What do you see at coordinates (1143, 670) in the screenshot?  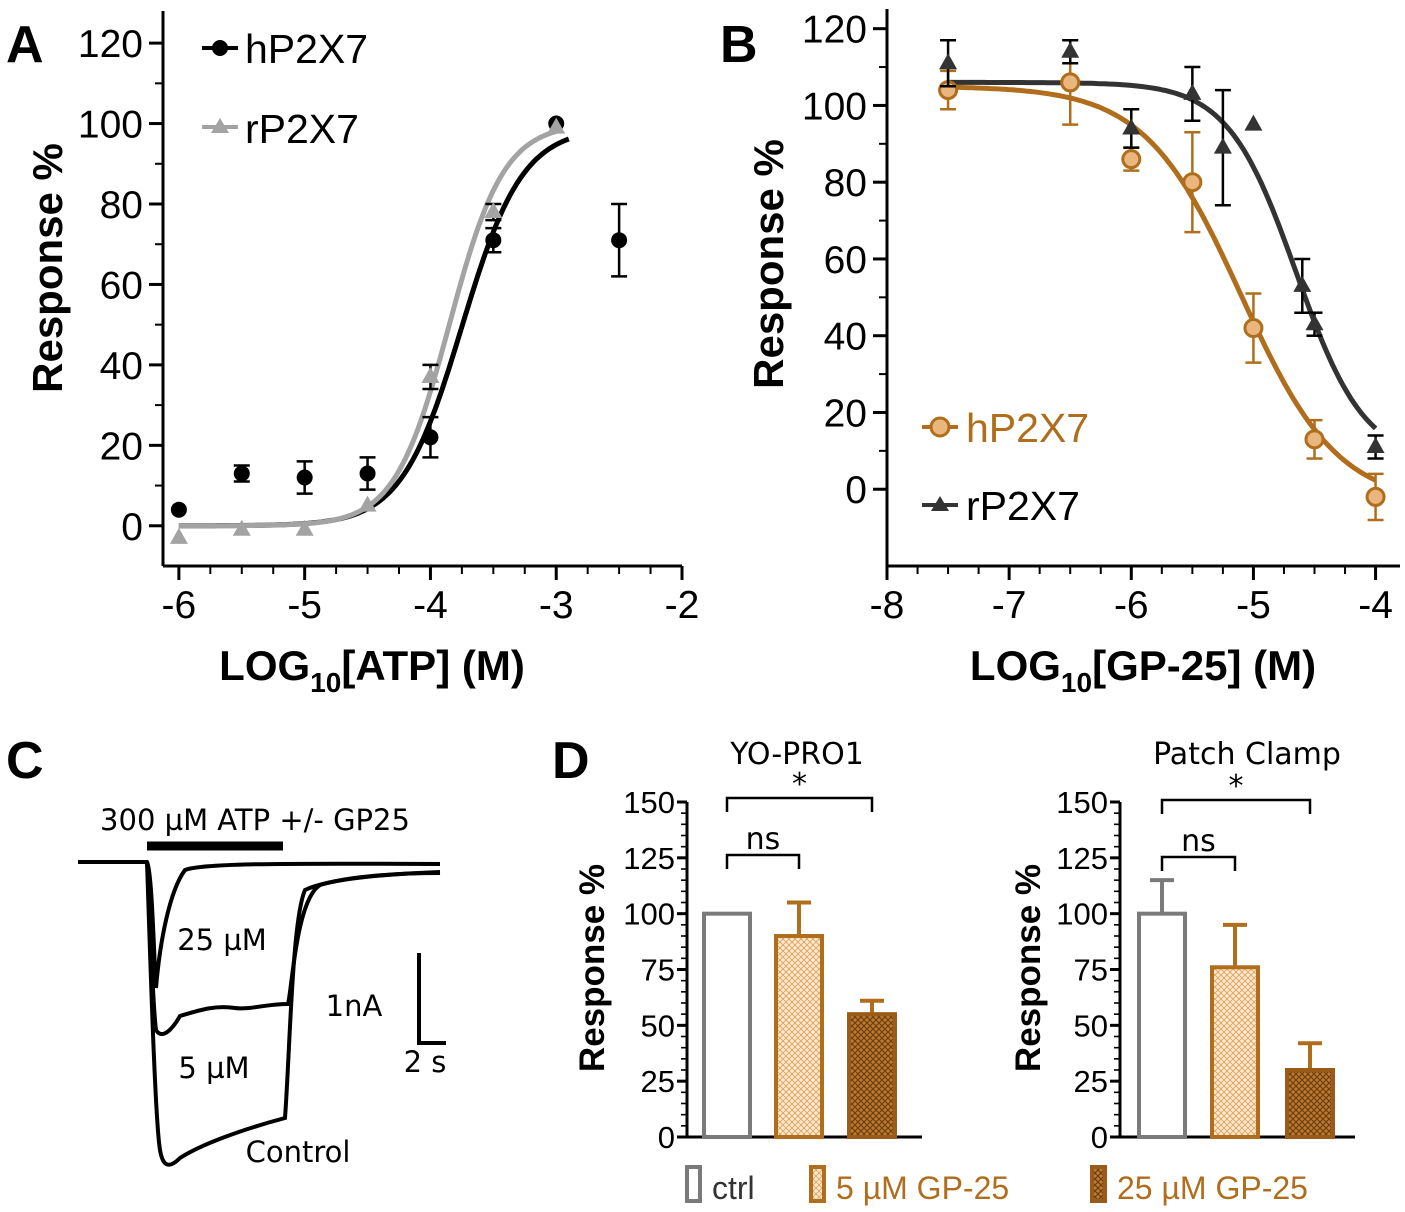 I see `panel-b-xlabel: LOG10[GP-25] (M)` at bounding box center [1143, 670].